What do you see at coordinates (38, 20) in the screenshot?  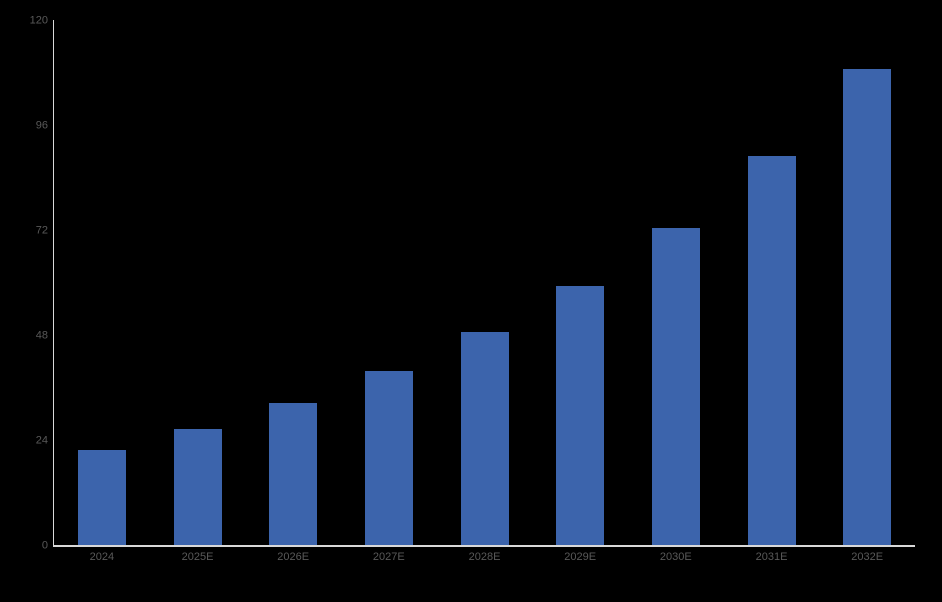 I see `y-axis-tick-label: 120` at bounding box center [38, 20].